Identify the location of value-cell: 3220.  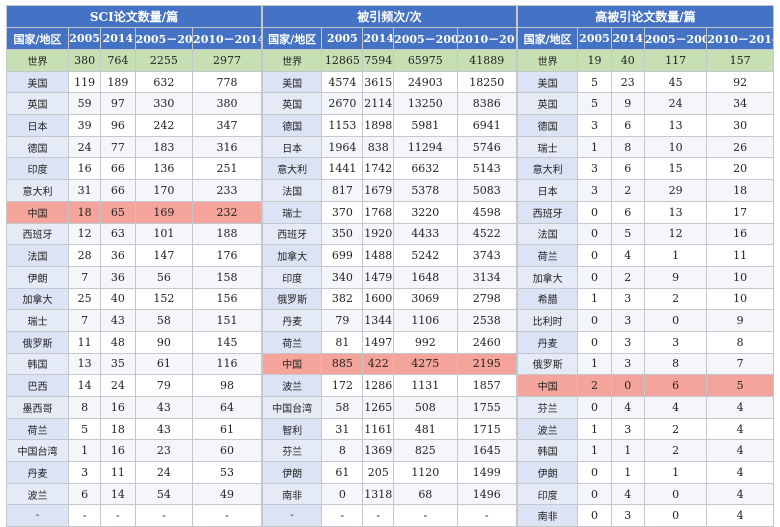
(425, 212).